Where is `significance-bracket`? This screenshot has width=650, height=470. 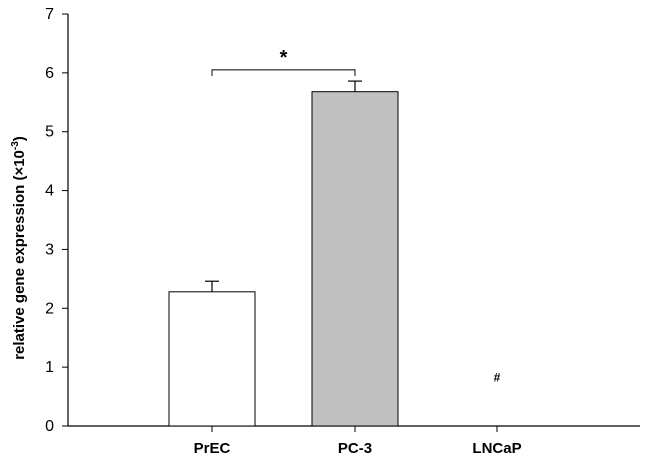
significance-bracket is located at coordinates (283, 72).